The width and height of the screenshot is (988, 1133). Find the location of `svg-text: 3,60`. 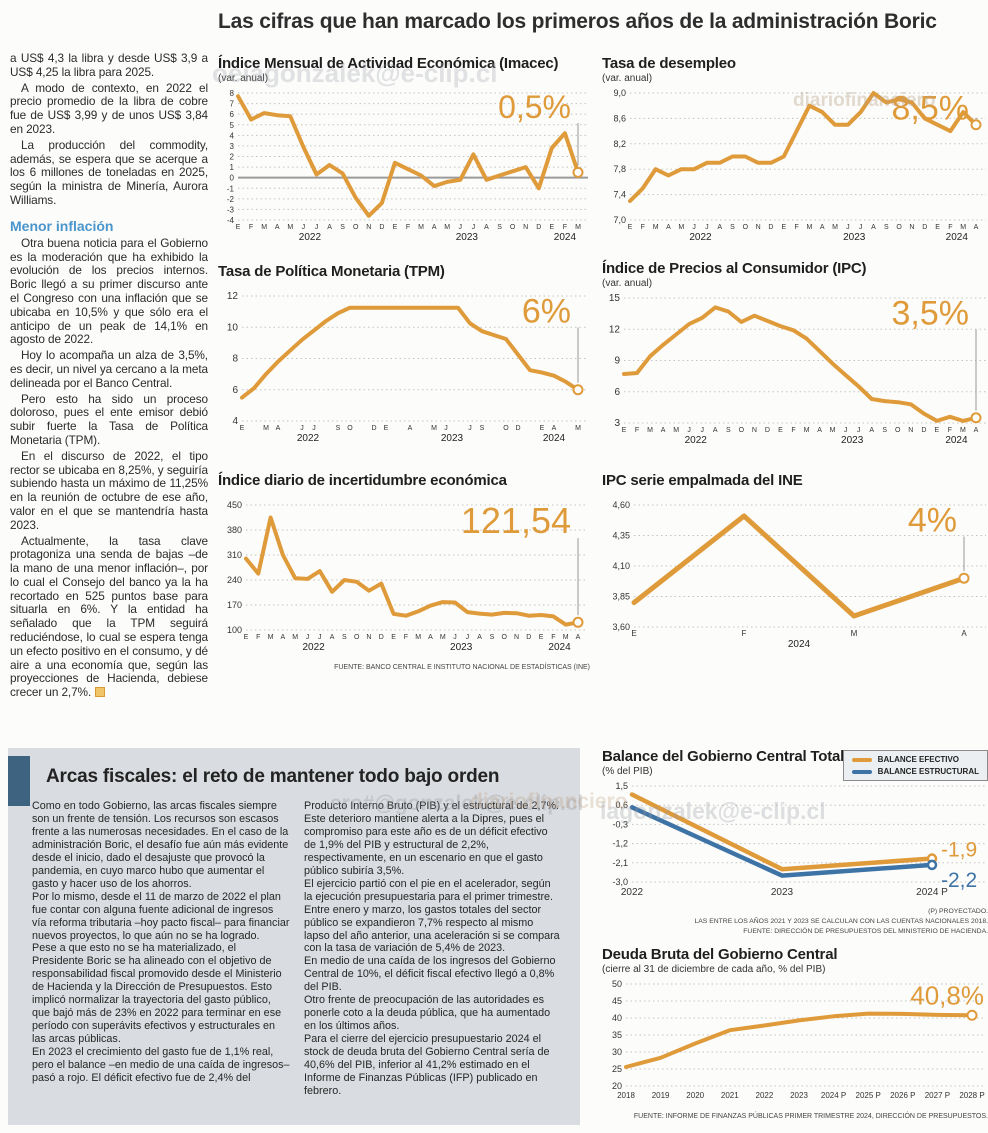

svg-text: 3,60 is located at coordinates (621, 627).